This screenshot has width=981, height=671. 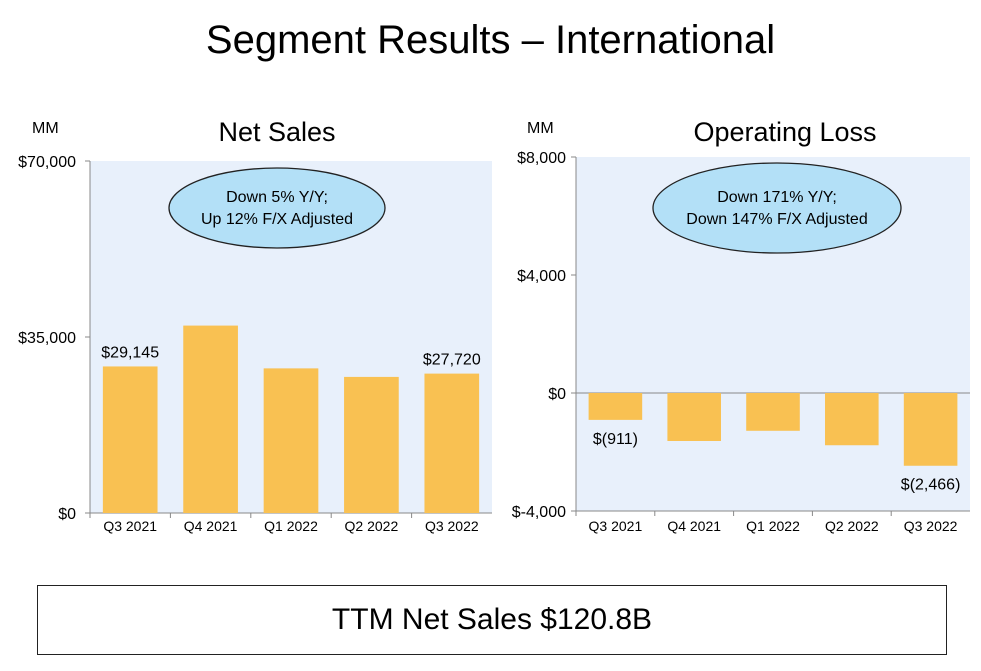 What do you see at coordinates (540, 128) in the screenshot?
I see `operating-loss-unit-label: MM` at bounding box center [540, 128].